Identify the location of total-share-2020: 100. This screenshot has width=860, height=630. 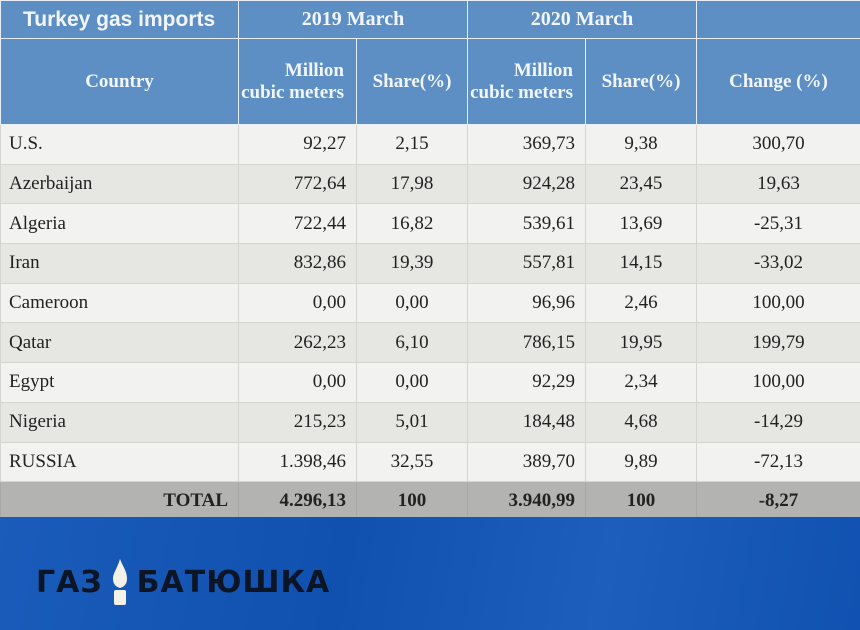
(641, 501).